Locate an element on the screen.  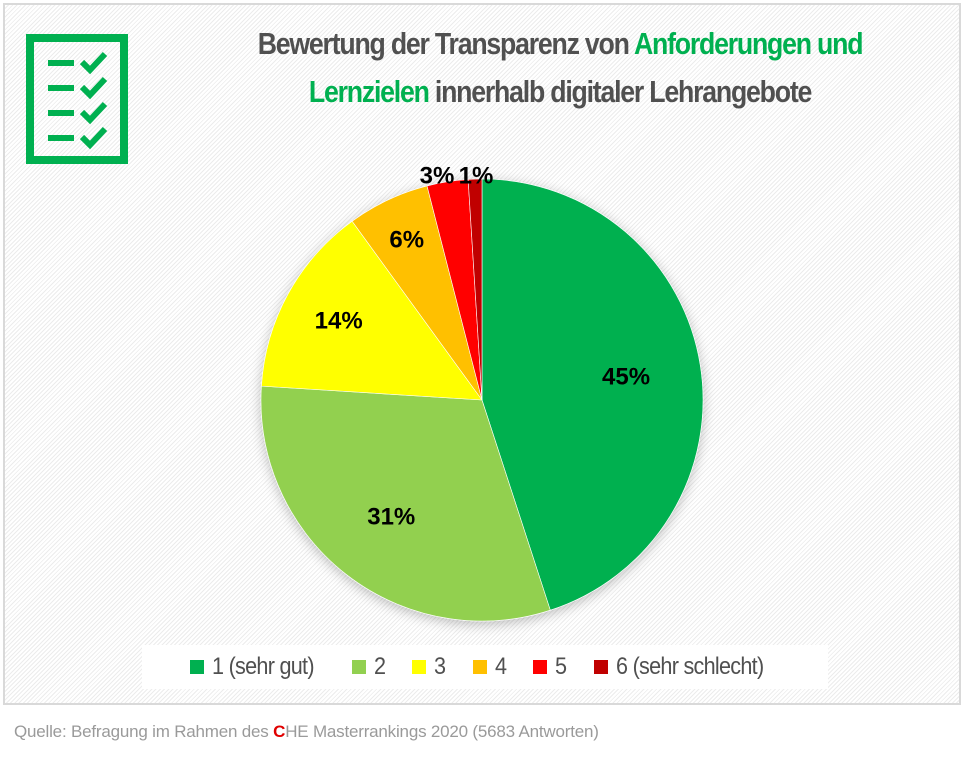
title-part-2: innerhalb digitaler Lehrangebote is located at coordinates (620, 91).